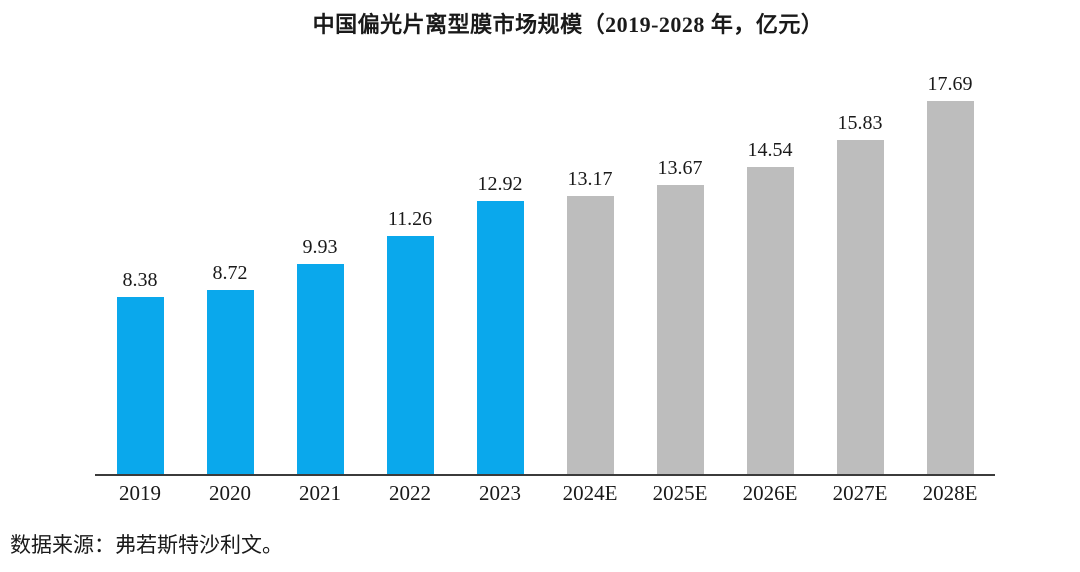  What do you see at coordinates (950, 83) in the screenshot?
I see `bar-value-label: 17.69` at bounding box center [950, 83].